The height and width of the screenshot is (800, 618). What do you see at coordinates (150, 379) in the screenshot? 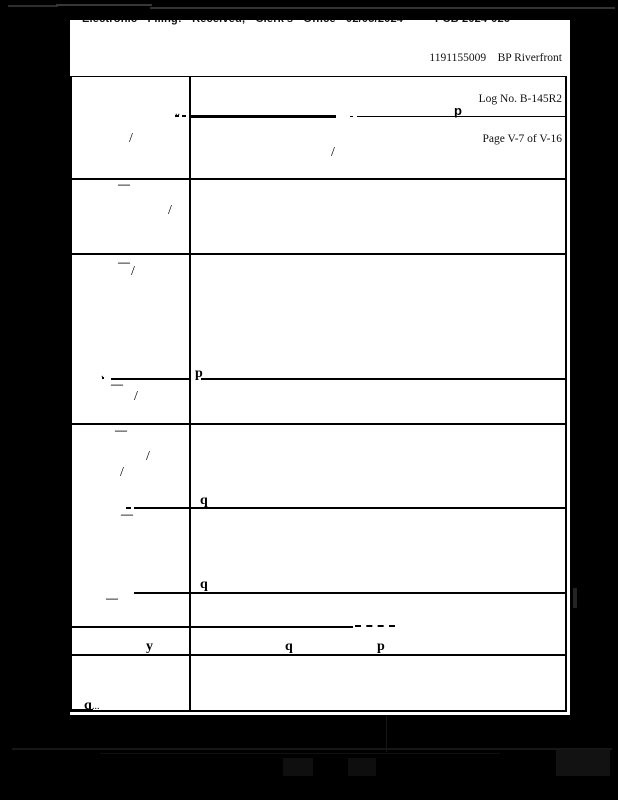
I see `underline-row4-left` at bounding box center [150, 379].